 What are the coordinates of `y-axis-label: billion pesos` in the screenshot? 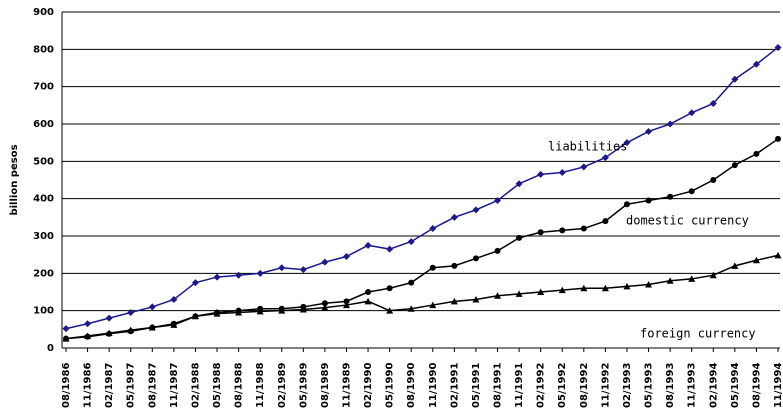 It's located at (14, 179).